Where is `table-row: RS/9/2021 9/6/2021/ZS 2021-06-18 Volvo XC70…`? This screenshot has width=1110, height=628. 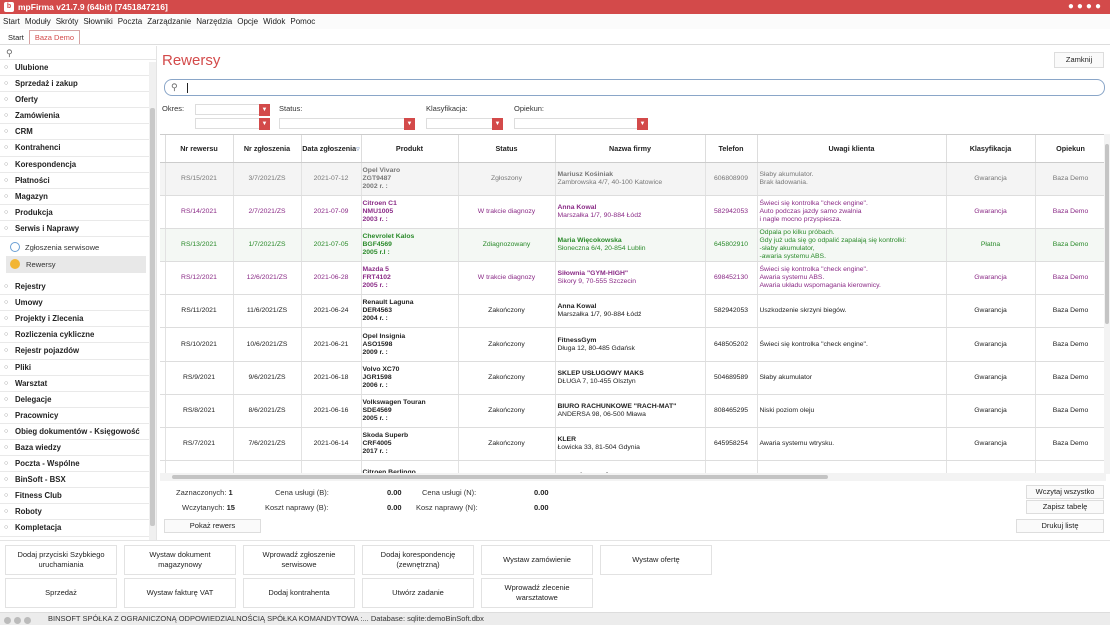 table-row: RS/9/2021 9/6/2021/ZS 2021-06-18 Volvo XC70… is located at coordinates (633, 378).